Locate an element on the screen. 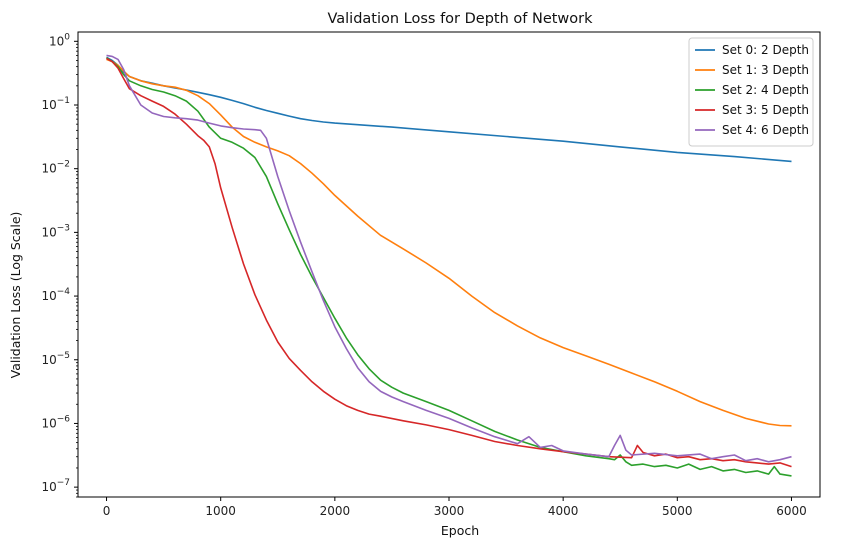 The image size is (857, 547). x-tick-label: 1000 is located at coordinates (220, 511).